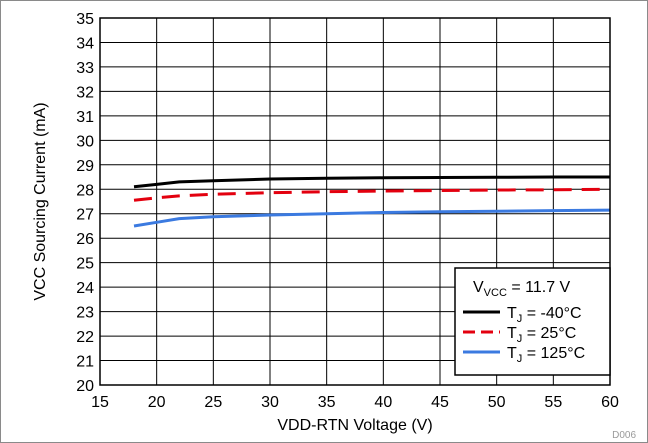 The width and height of the screenshot is (648, 443). What do you see at coordinates (553, 353) in the screenshot?
I see `legend-label-rest: = 125°C` at bounding box center [553, 353].